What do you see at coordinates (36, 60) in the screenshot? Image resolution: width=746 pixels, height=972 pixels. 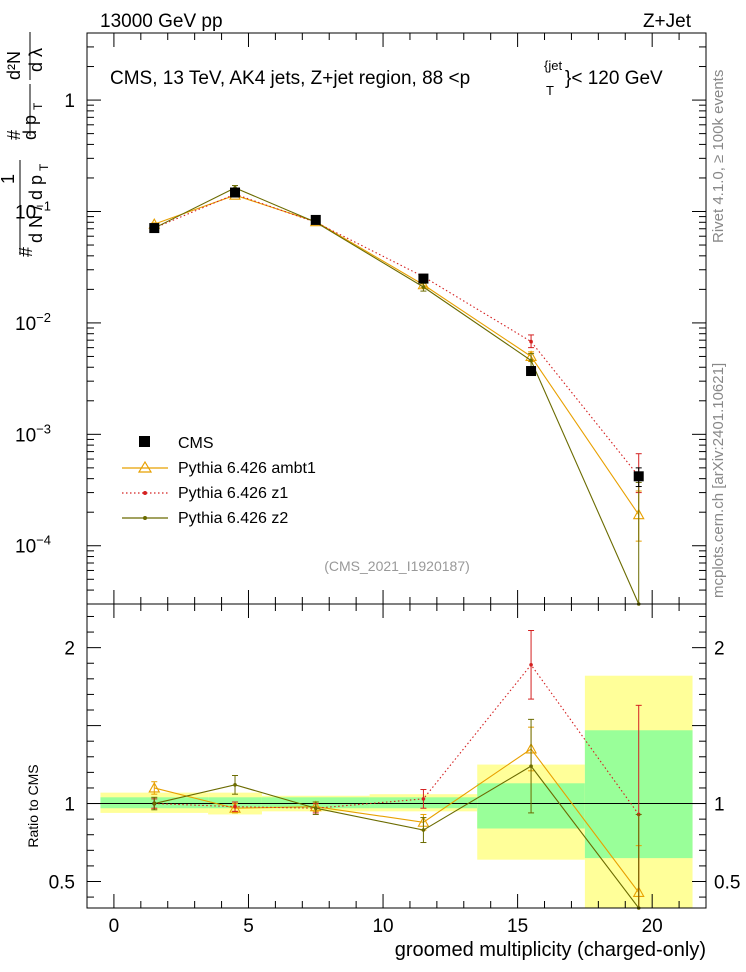 I see `ylabel-dlambda: d λ` at bounding box center [36, 60].